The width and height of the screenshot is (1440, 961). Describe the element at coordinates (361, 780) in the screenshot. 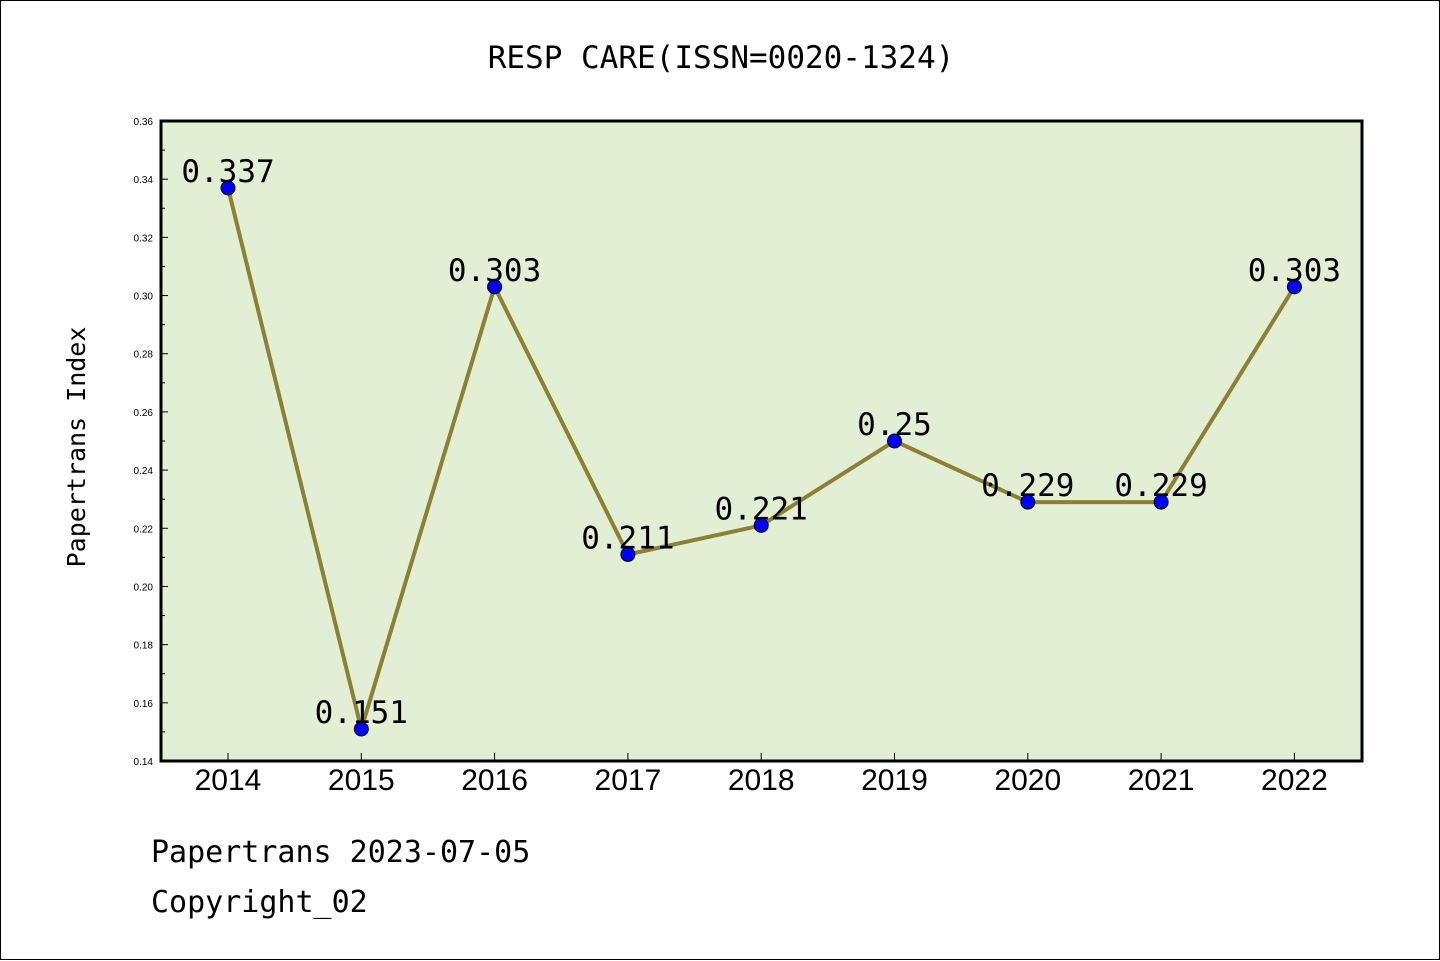

I see `x-tick-label: 2015` at that location.